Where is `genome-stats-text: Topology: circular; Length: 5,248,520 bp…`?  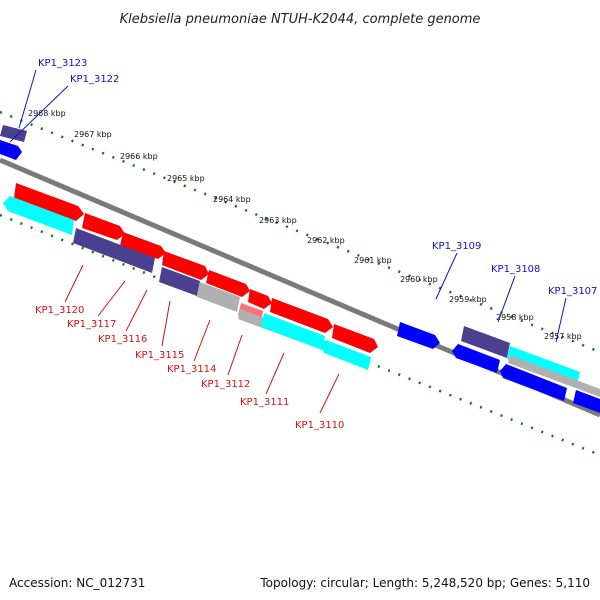 genome-stats-text: Topology: circular; Length: 5,248,520 bp… is located at coordinates (424, 583).